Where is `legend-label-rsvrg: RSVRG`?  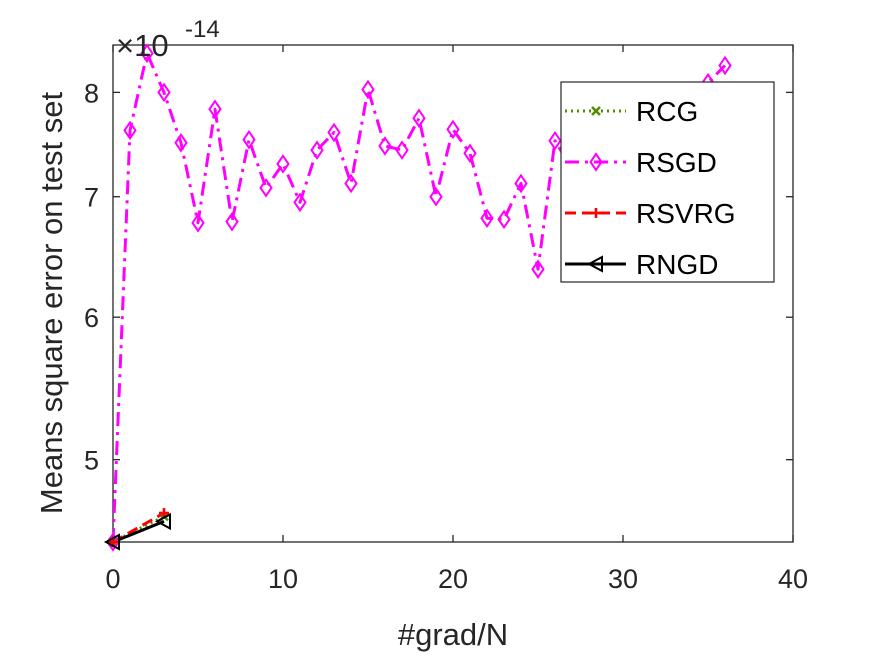
legend-label-rsvrg: RSVRG is located at coordinates (686, 213).